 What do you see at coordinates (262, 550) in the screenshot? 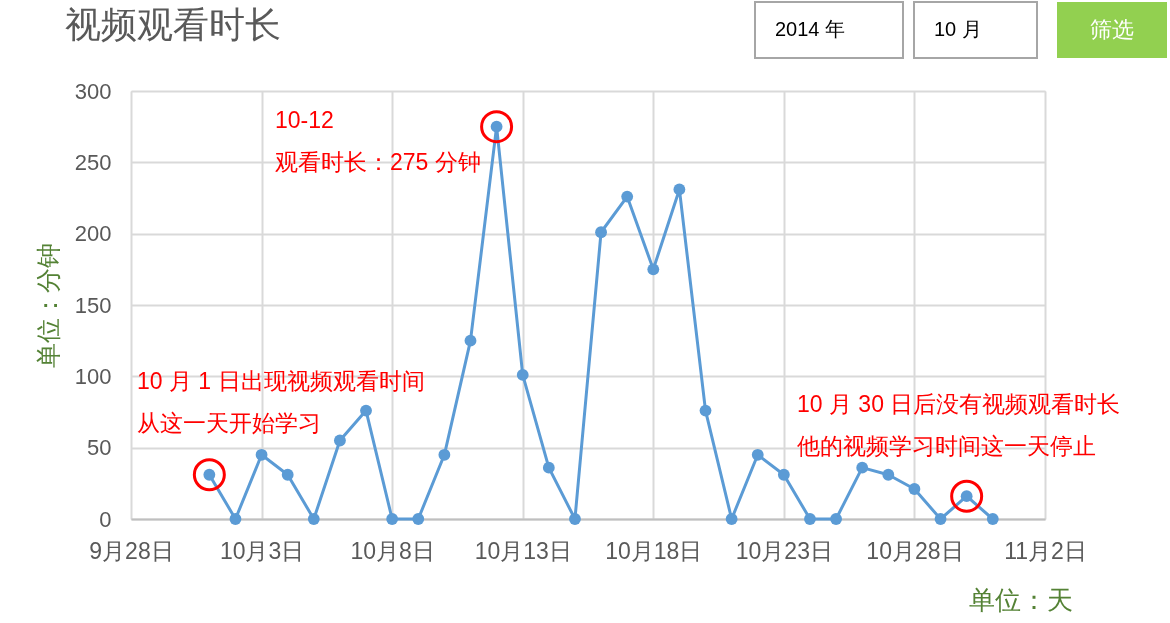
I see `x-tick-label: 10月3日` at bounding box center [262, 550].